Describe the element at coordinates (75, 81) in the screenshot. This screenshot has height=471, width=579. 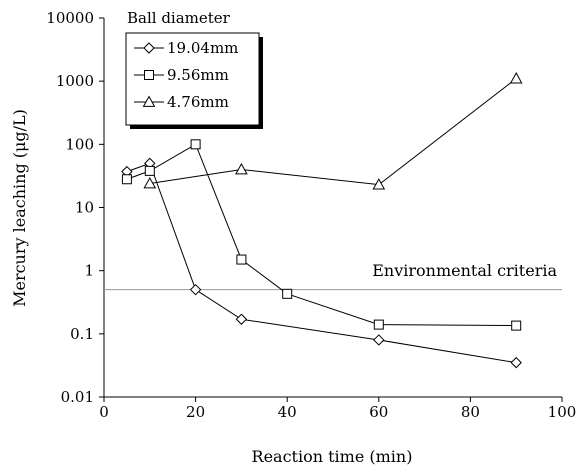
I see `y-tick-label: 1000` at that location.